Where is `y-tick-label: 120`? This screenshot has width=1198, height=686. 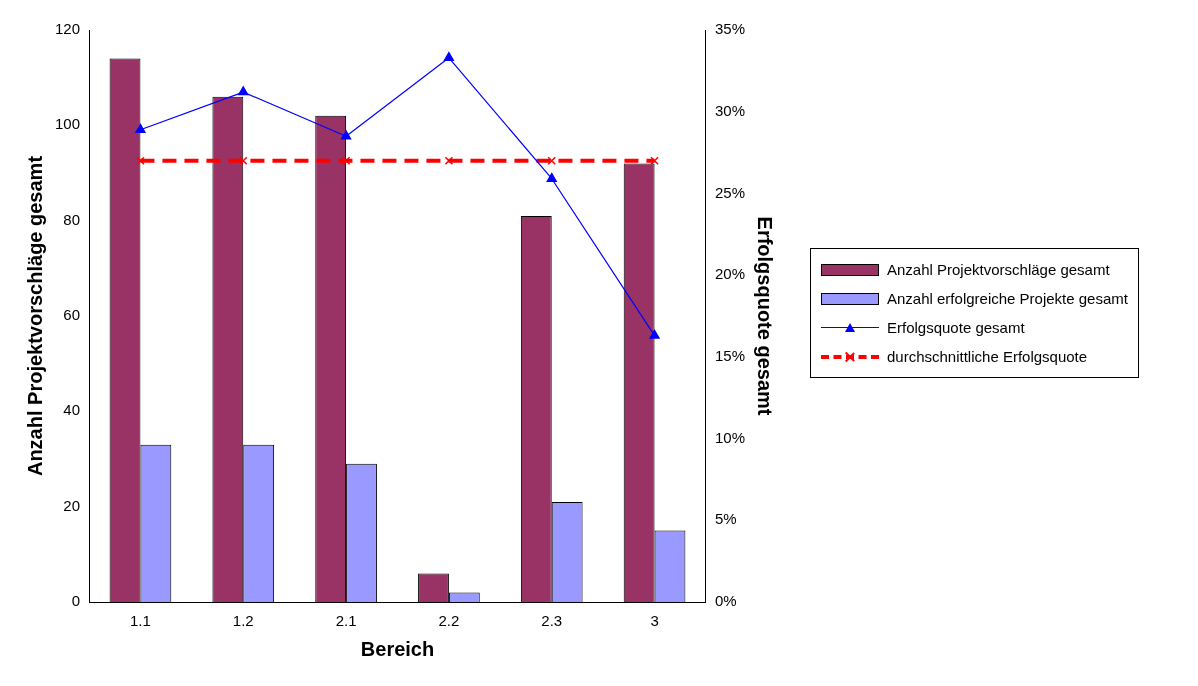 y-tick-label: 120 is located at coordinates (68, 29).